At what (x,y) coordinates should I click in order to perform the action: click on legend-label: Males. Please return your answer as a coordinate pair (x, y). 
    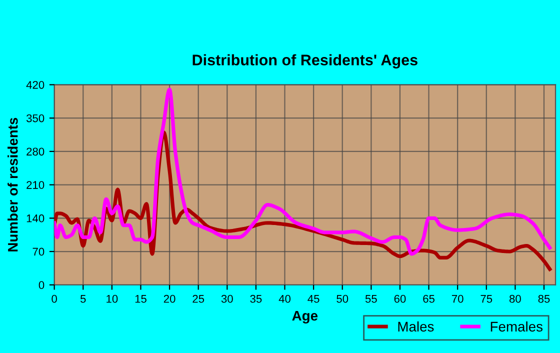
    Looking at the image, I should click on (416, 326).